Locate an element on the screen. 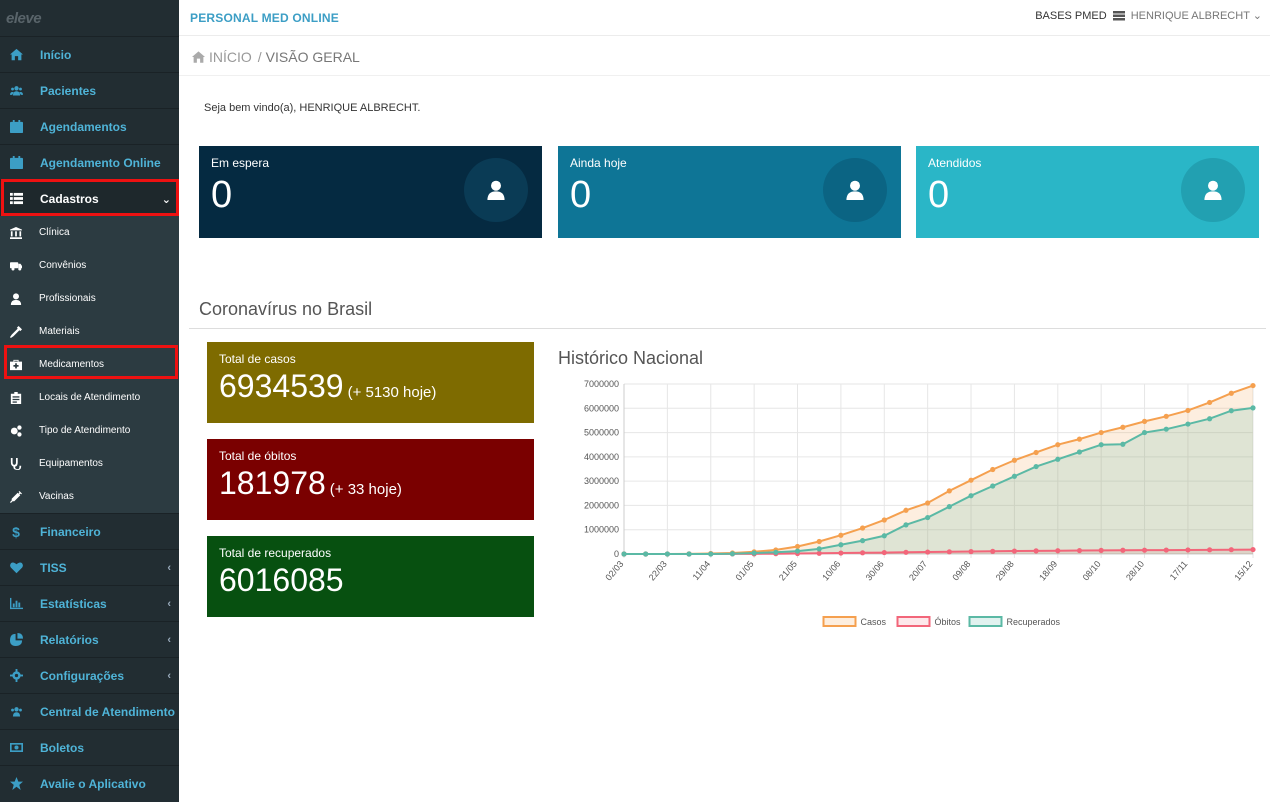 The height and width of the screenshot is (802, 1270). sidebar-item-label: Configurações is located at coordinates (82, 675).